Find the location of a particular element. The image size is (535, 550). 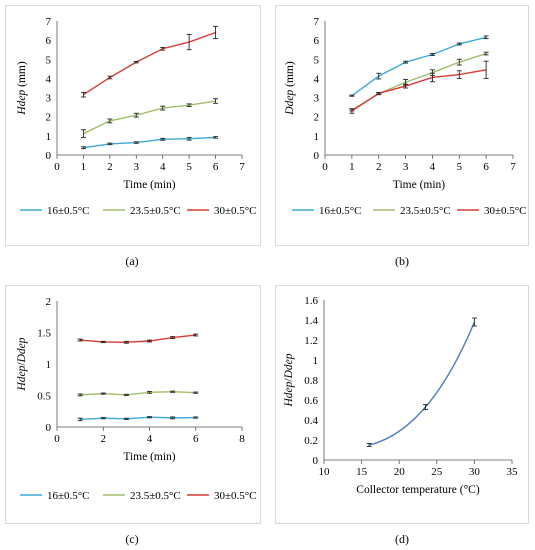

y-tick-label: 0 is located at coordinates (316, 461).